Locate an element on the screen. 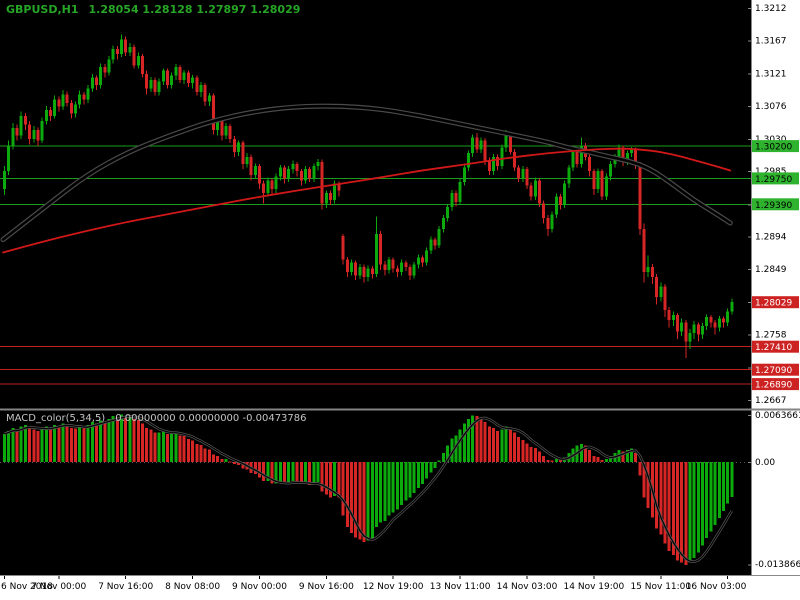 The image size is (800, 600). svg-text: 1.2849 is located at coordinates (771, 270).